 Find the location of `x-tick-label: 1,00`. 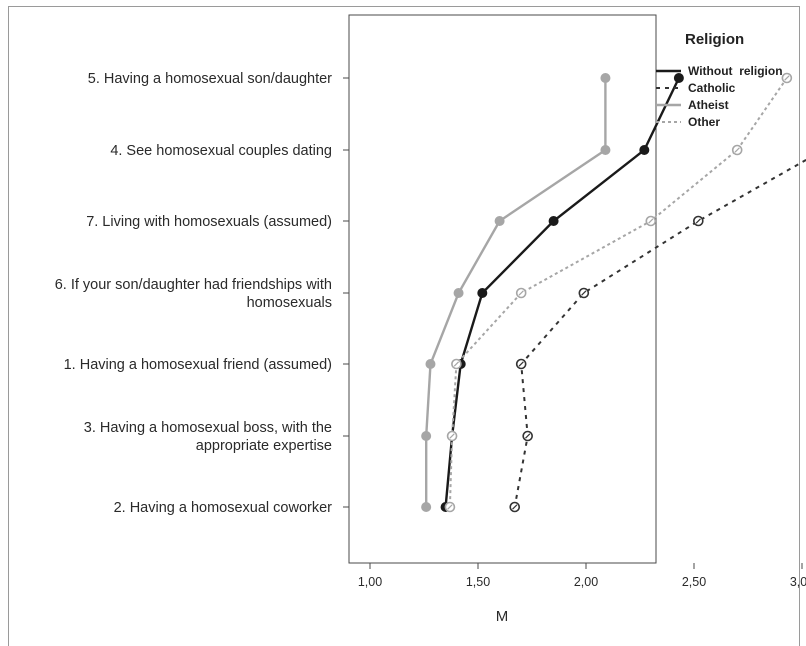

x-tick-label: 1,00 is located at coordinates (370, 582).